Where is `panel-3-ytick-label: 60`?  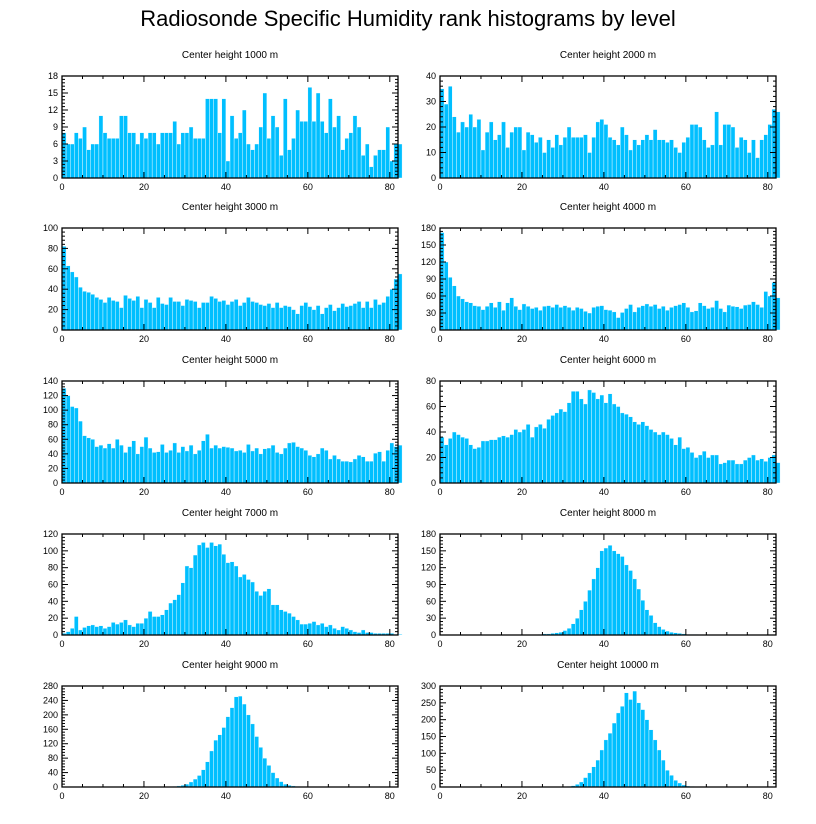
panel-3-ytick-label: 60 is located at coordinates (53, 269).